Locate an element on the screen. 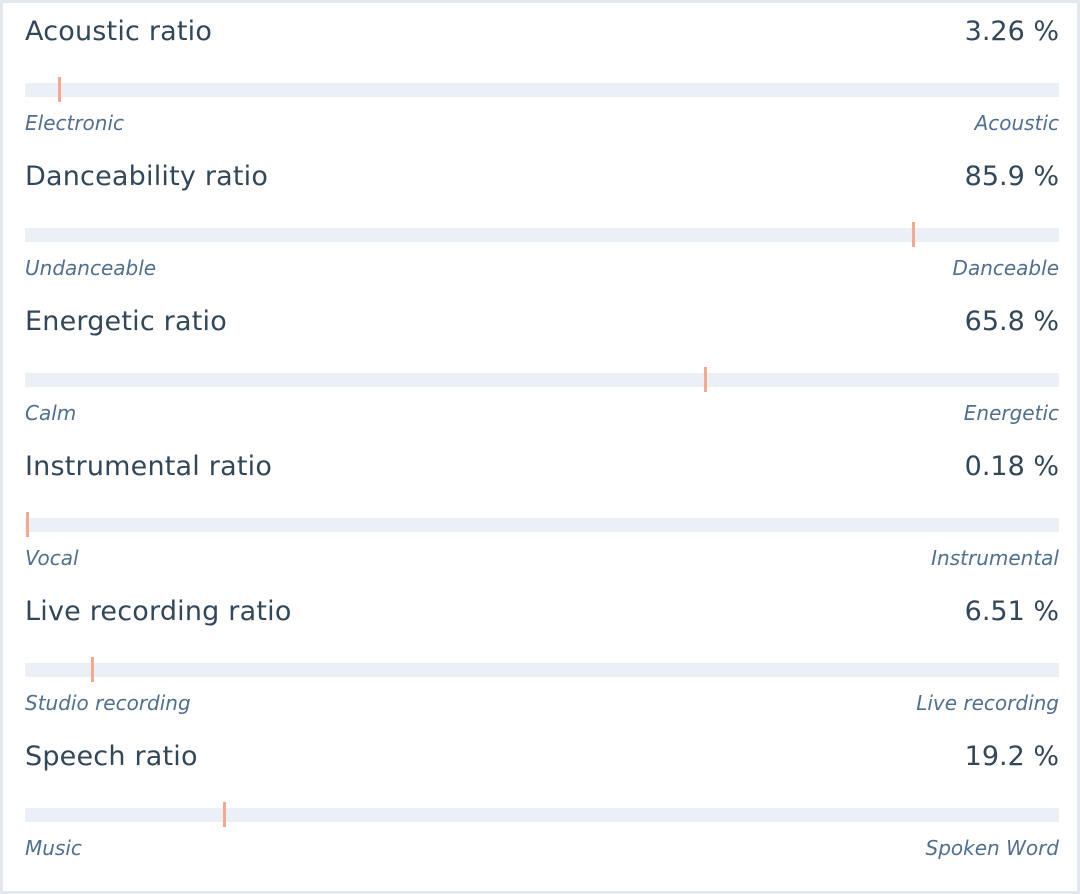 Image resolution: width=1080 pixels, height=894 pixels. min-label: Studio recording is located at coordinates (108, 703).